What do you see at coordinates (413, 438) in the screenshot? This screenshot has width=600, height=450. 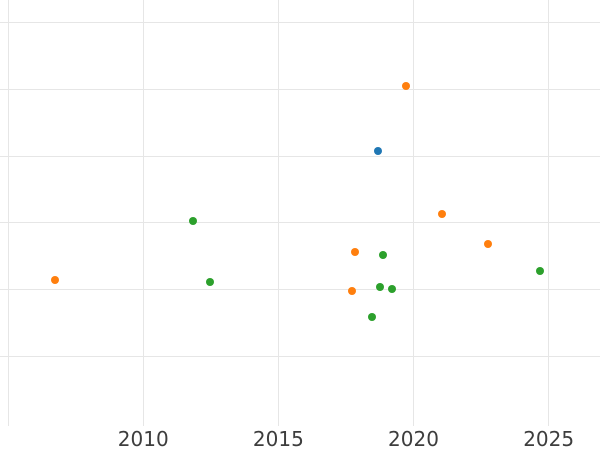 I see `x-tick-label: 2020` at bounding box center [413, 438].